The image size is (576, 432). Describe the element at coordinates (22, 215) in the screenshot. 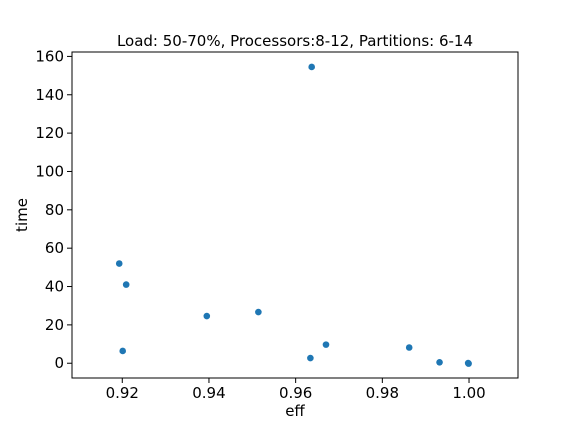

I see `y-axis-label: time` at that location.